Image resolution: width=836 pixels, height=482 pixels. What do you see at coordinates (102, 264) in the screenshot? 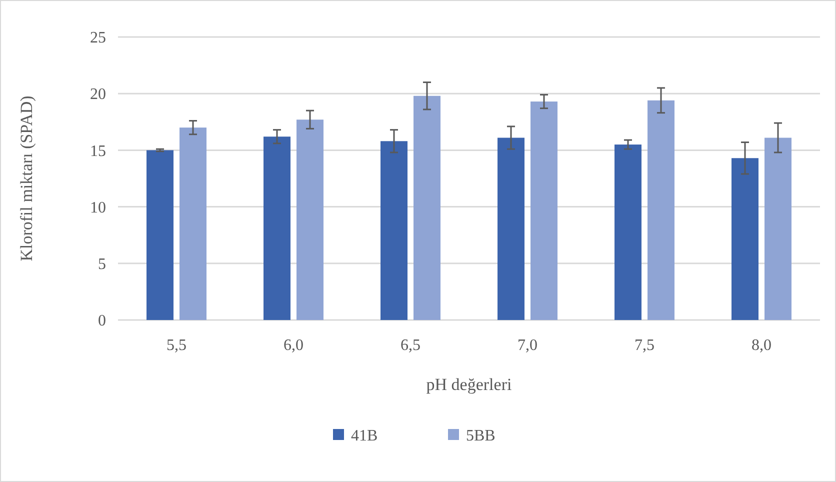
I see `y-tick-label: 5` at bounding box center [102, 264].